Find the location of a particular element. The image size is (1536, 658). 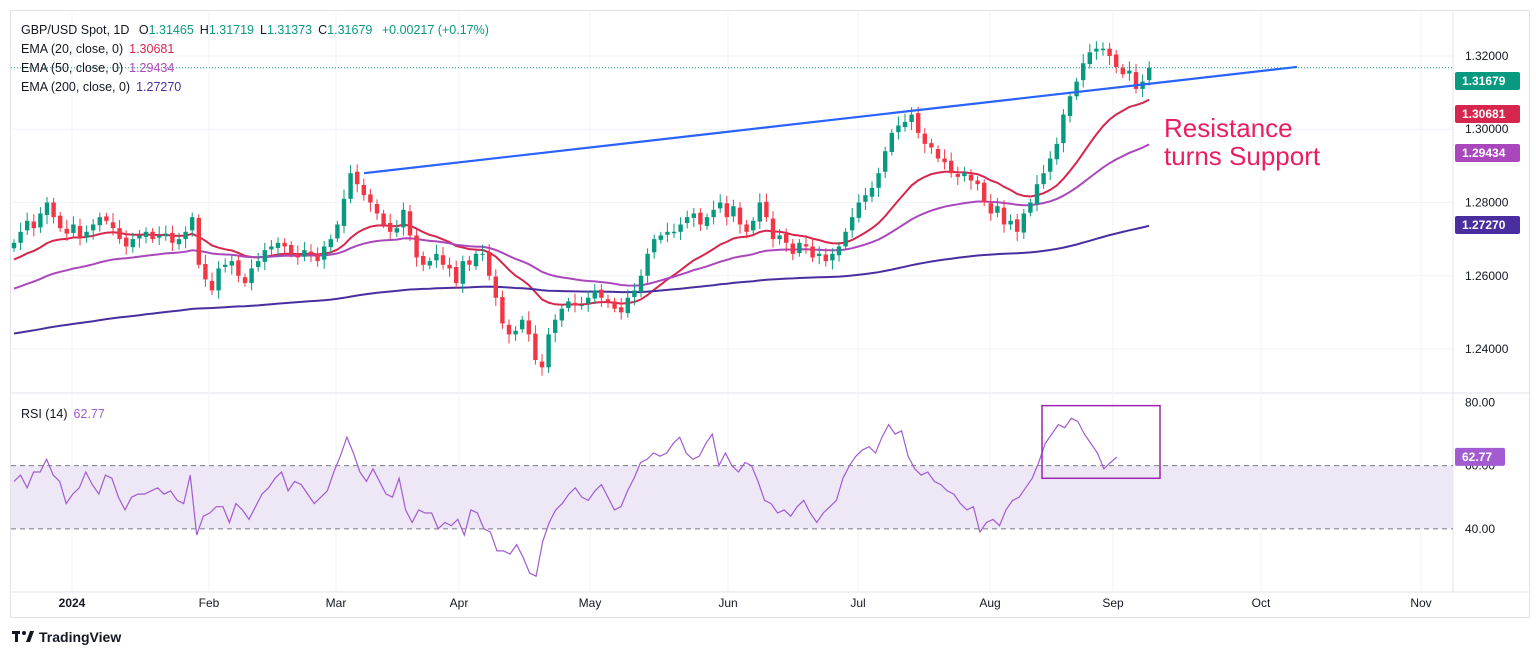

time-tick-label: May is located at coordinates (590, 603).